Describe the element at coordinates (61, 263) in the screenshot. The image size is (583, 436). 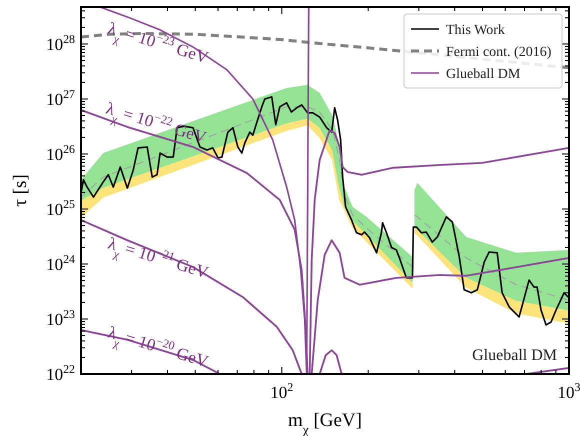
I see `y-tick-label: 10$^{24}$` at that location.